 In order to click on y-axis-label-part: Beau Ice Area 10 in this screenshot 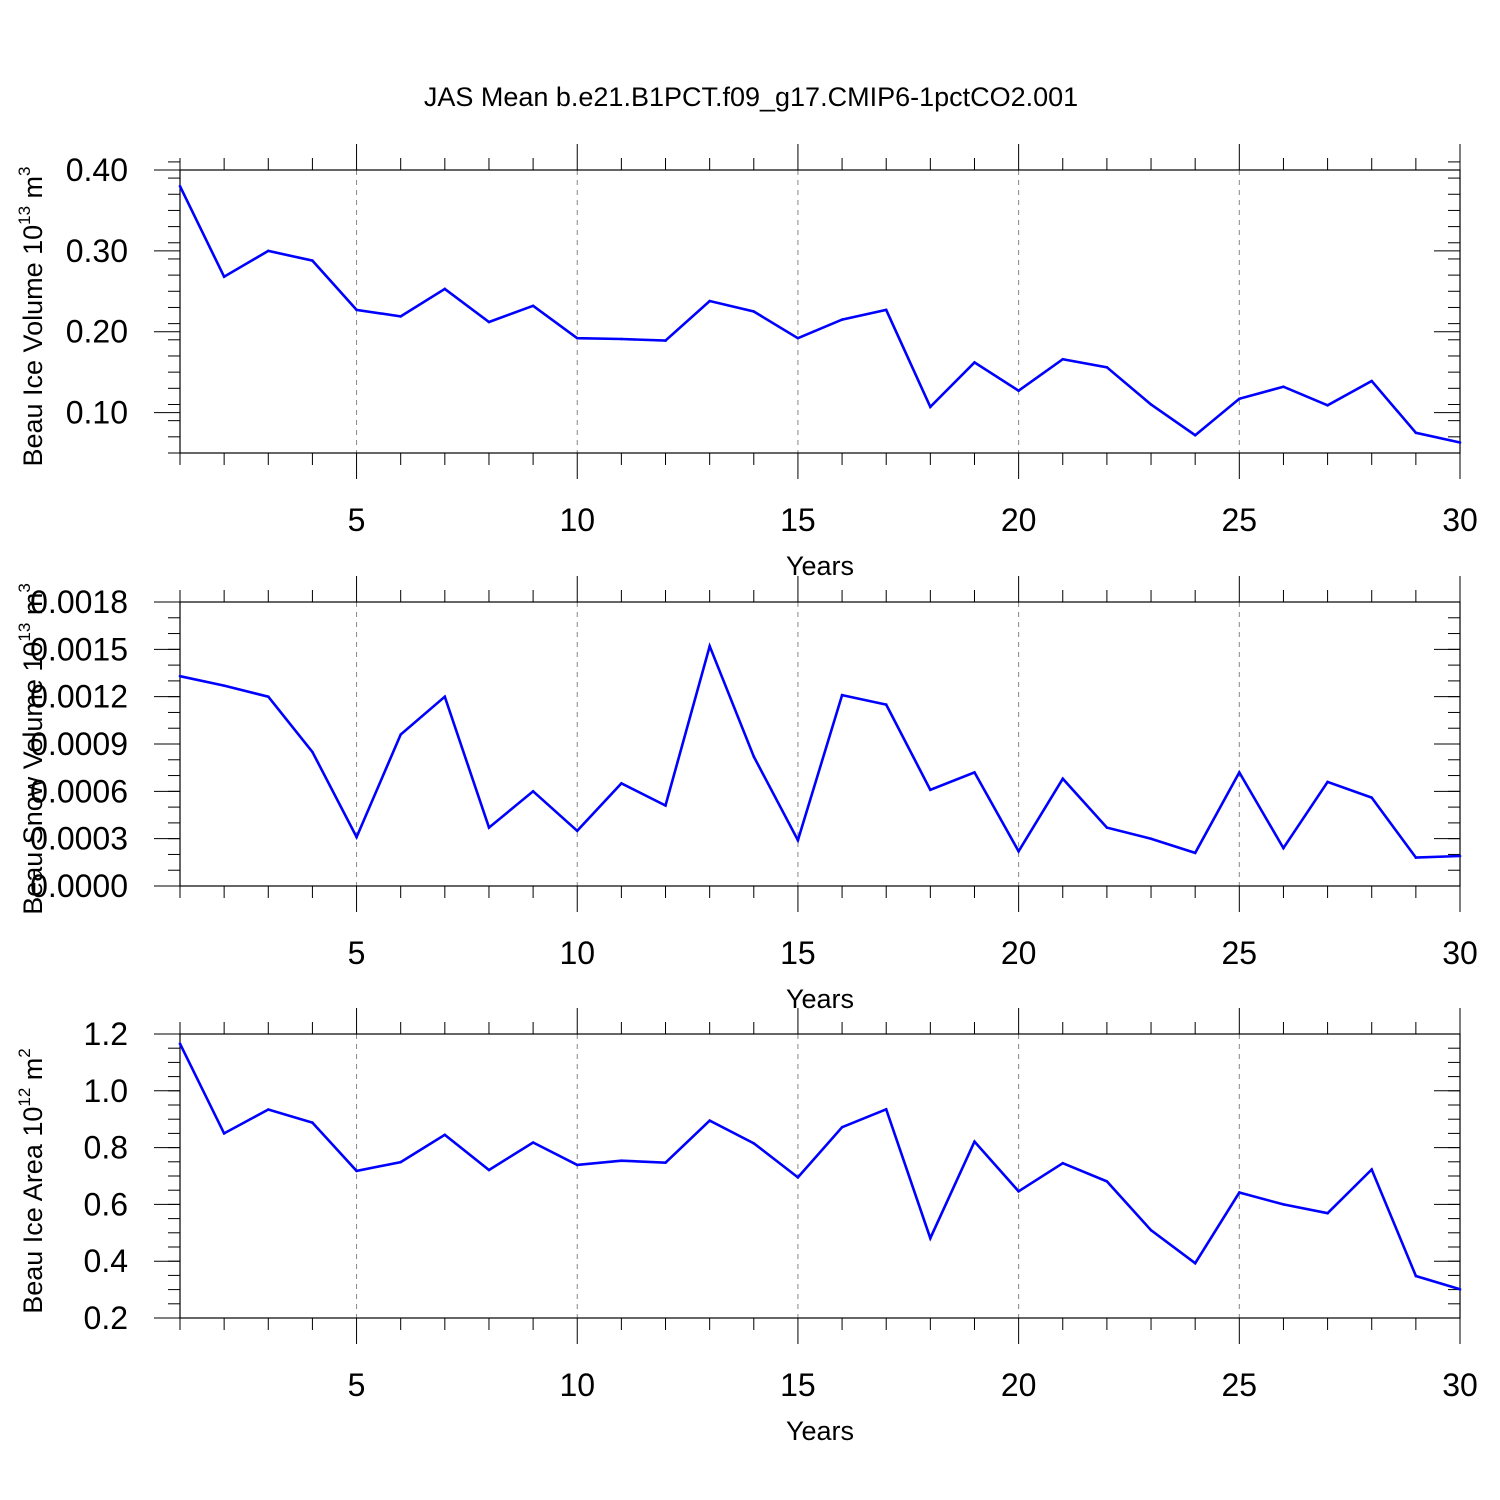, I will do `click(33, 1210)`.